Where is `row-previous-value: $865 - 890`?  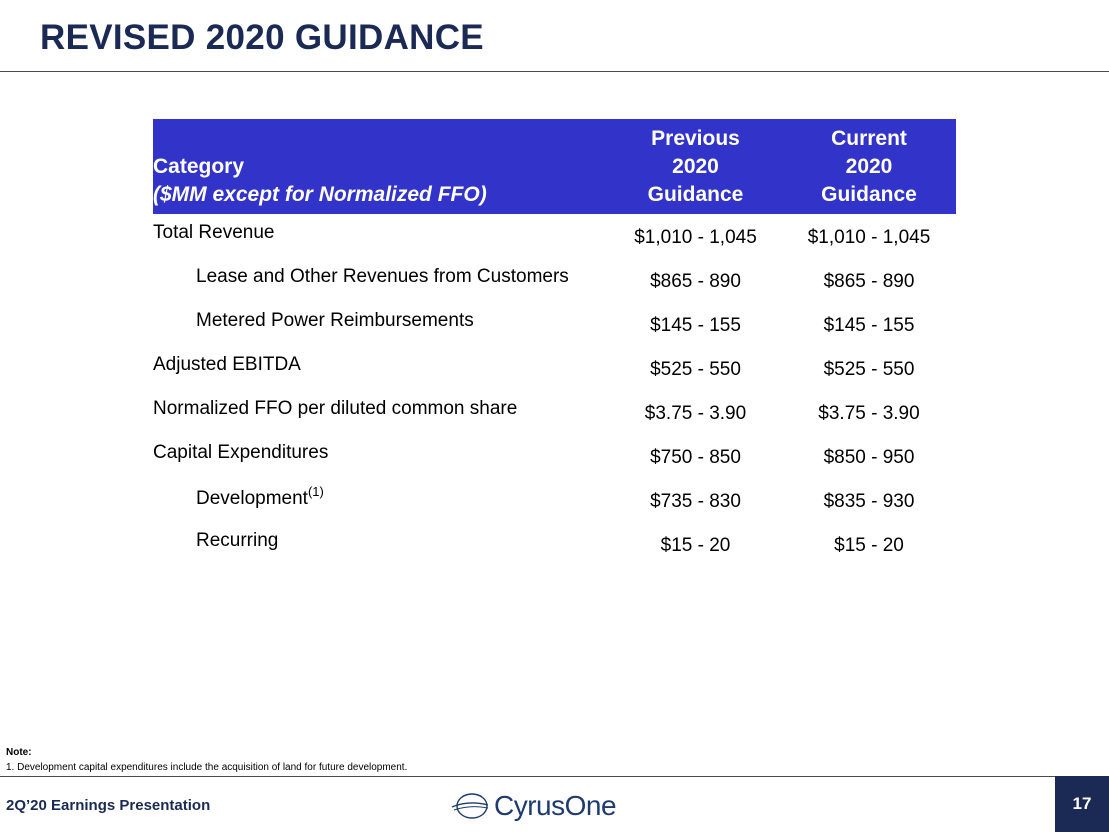 row-previous-value: $865 - 890 is located at coordinates (695, 281).